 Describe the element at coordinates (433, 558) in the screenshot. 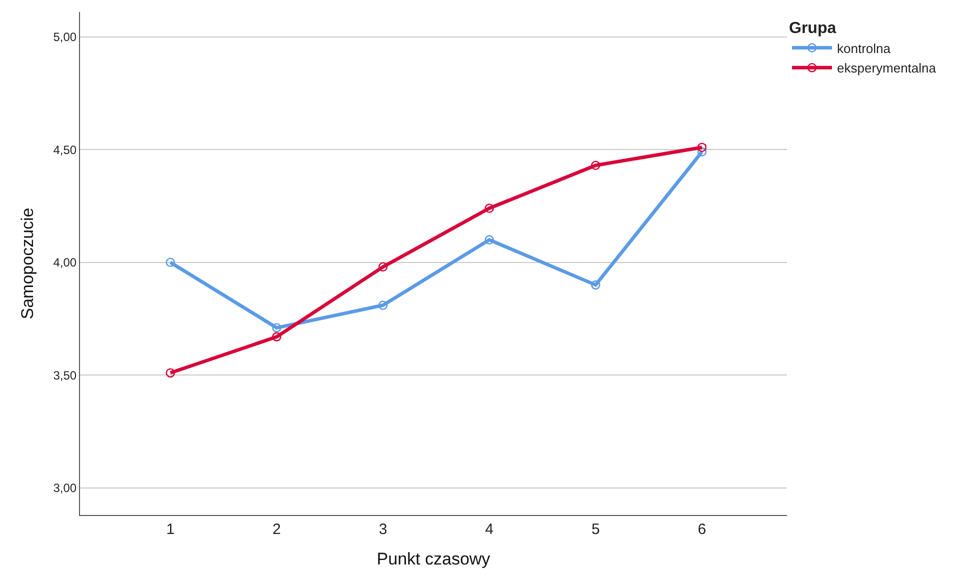

I see `x-axis-title: Punkt czasowy` at that location.